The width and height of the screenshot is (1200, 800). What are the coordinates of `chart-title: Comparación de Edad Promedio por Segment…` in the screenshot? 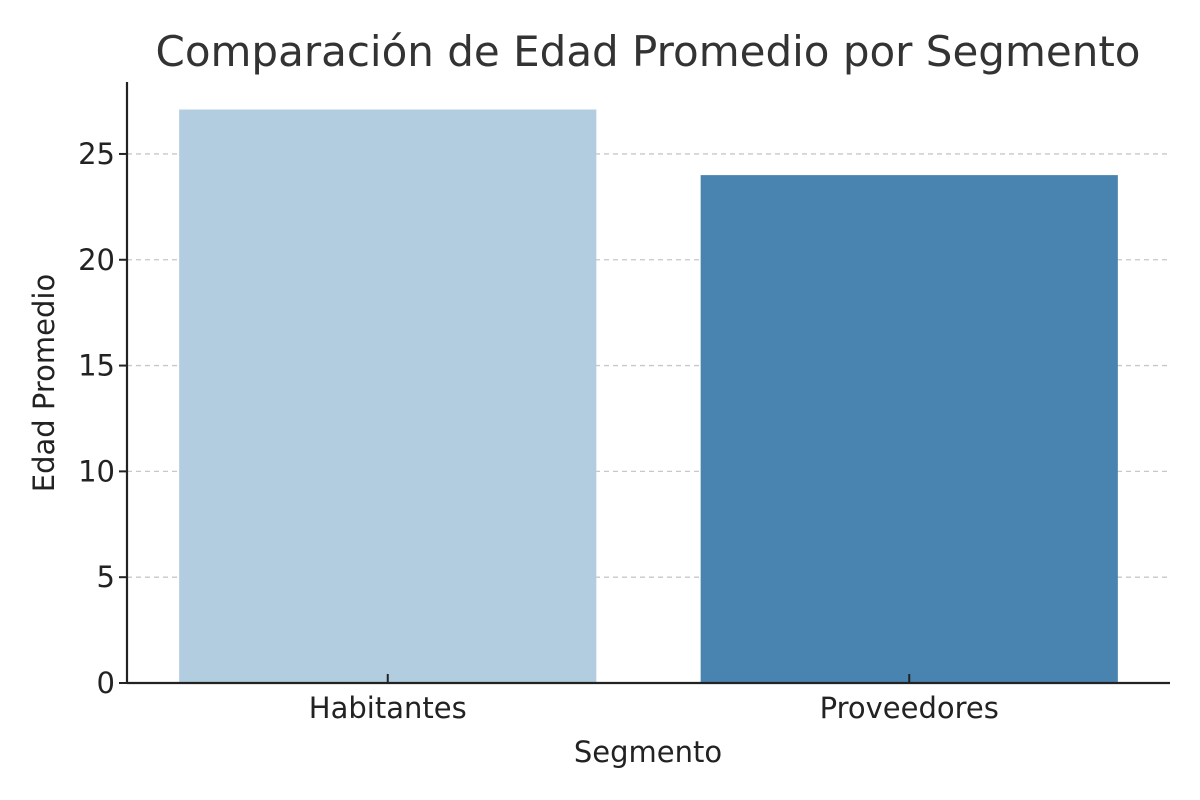 It's located at (648, 51).